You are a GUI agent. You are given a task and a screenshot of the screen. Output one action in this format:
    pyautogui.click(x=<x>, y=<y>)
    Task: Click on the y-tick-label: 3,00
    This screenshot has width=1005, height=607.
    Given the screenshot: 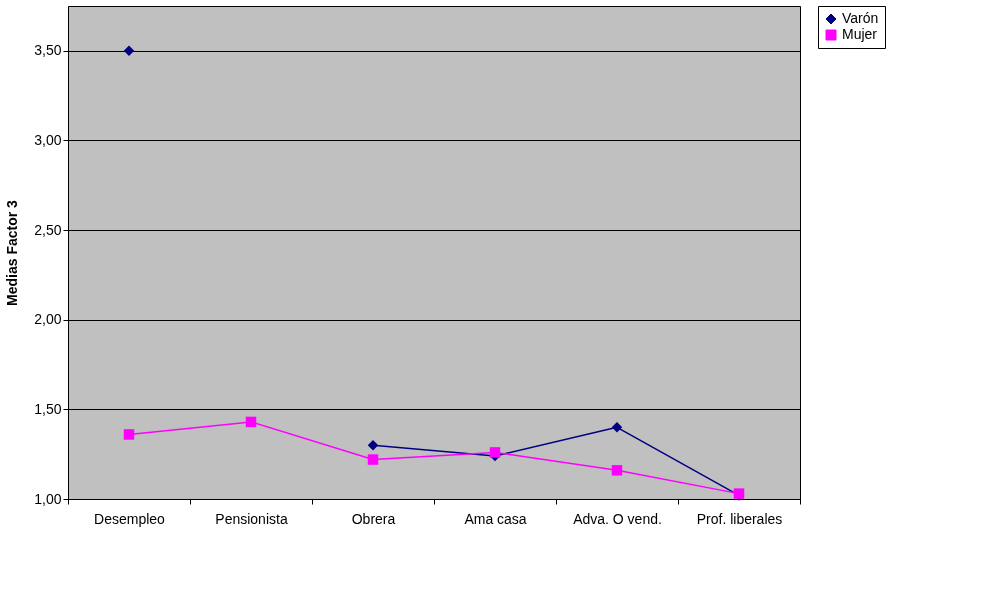 What is the action you would take?
    pyautogui.click(x=48, y=139)
    